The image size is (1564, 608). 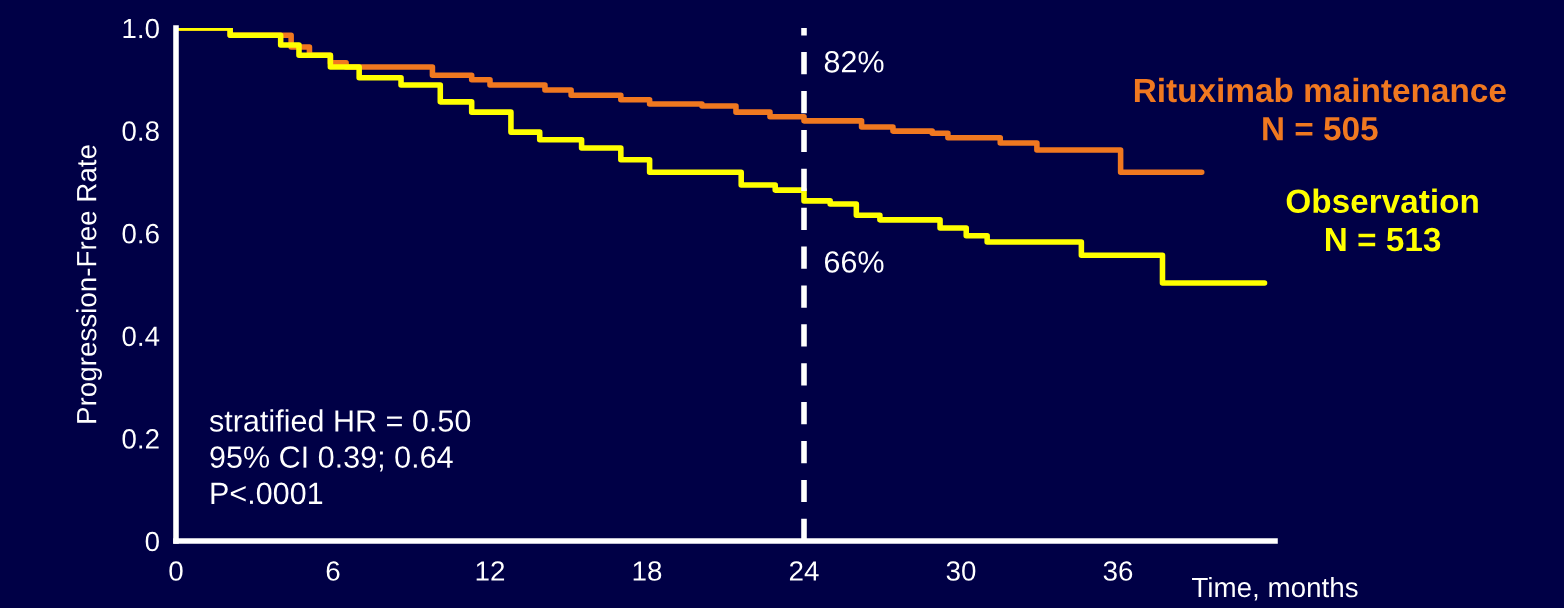 I want to click on x-axis-title: Time, months, so click(x=1275, y=588).